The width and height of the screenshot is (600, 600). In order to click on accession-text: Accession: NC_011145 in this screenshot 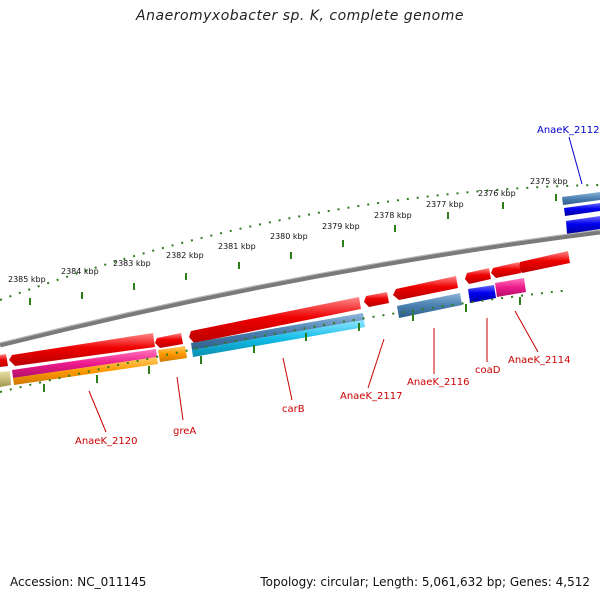, I will do `click(78, 582)`.